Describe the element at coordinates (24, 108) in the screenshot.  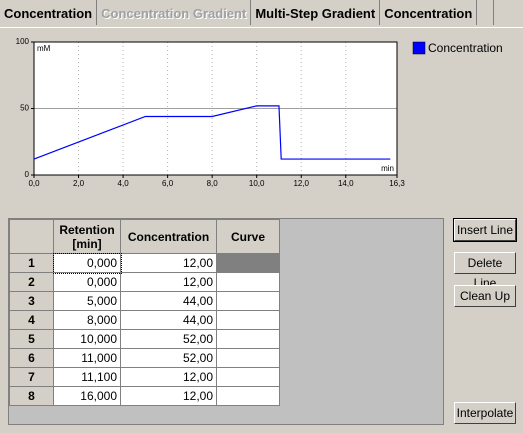
I see `y-tick-label: 50` at that location.